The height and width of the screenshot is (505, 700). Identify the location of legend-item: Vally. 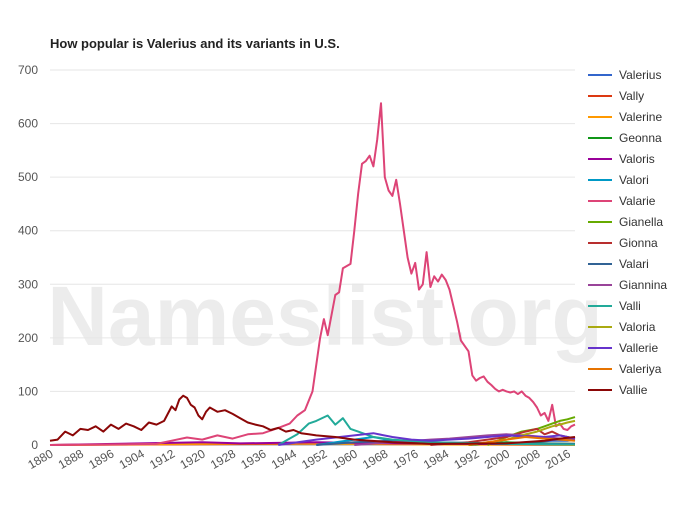
(616, 96).